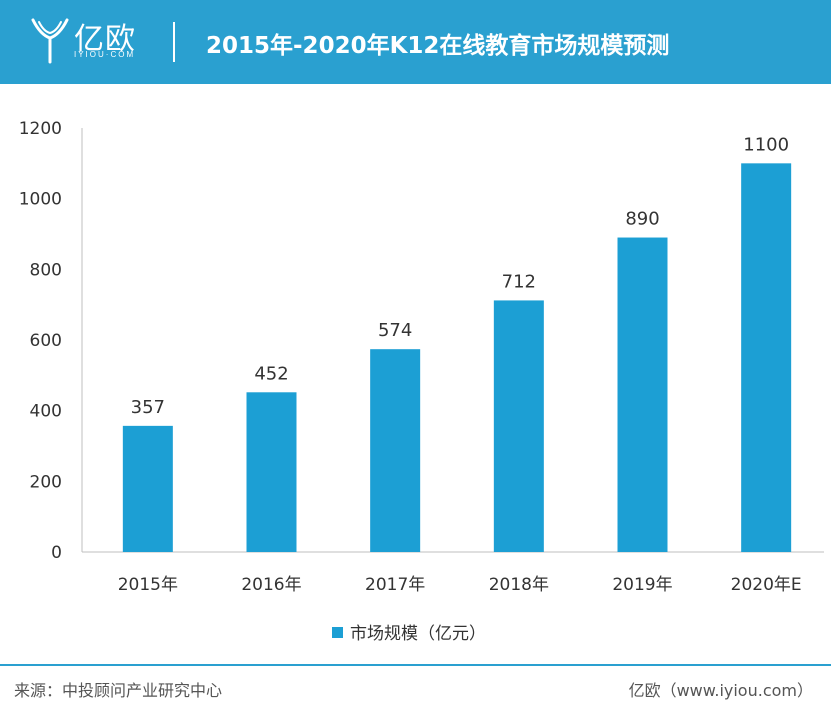 The height and width of the screenshot is (716, 831). I want to click on y-tick-label: 0, so click(56, 553).